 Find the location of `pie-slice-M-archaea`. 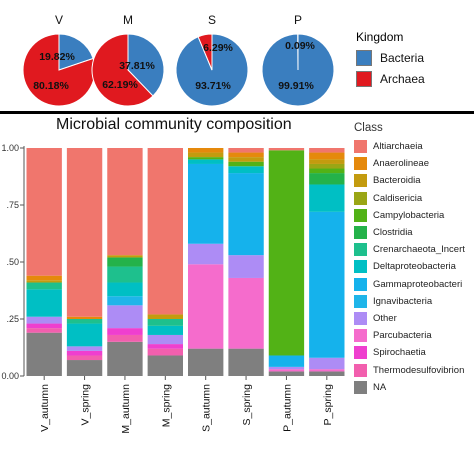

pie-slice-M-archaea is located at coordinates (122, 70).